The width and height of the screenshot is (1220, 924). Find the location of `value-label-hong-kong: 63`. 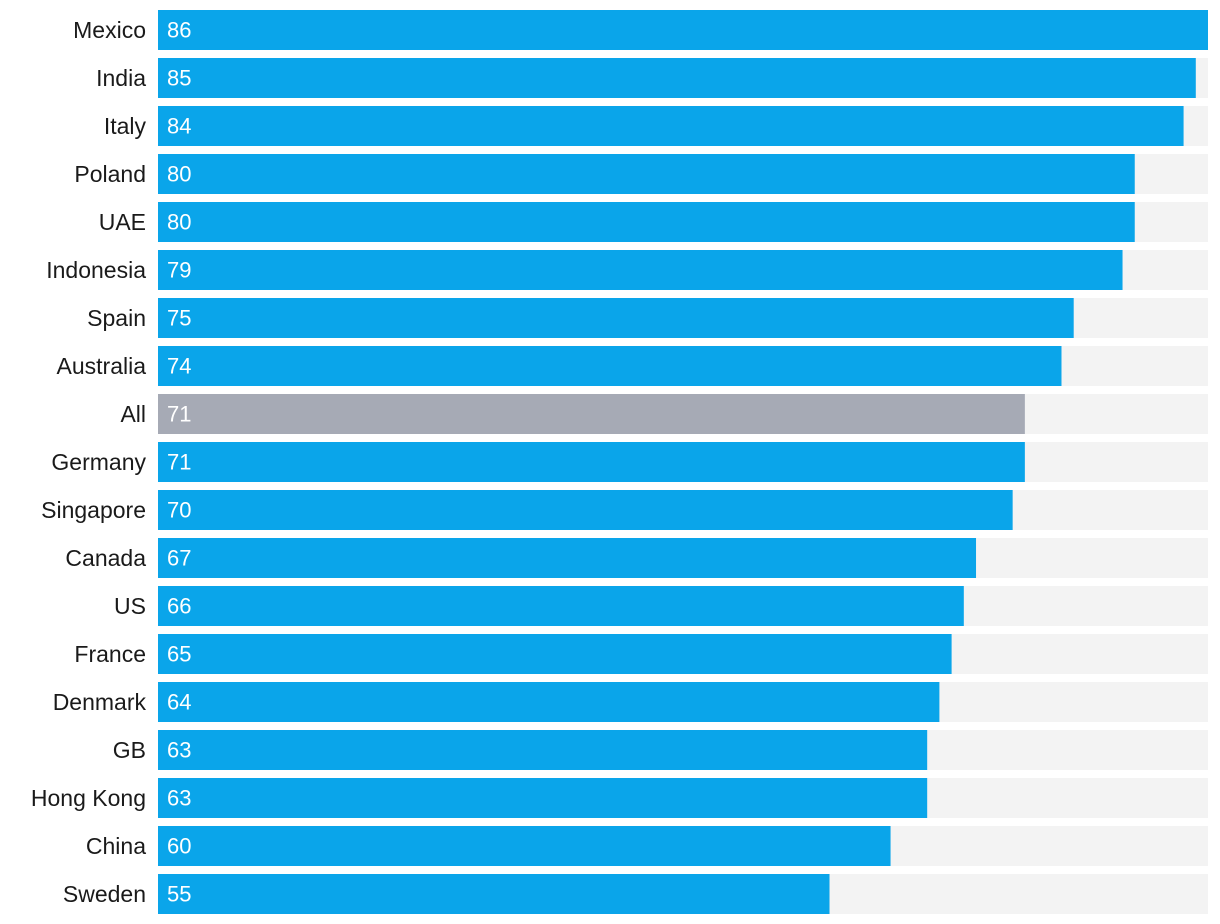

value-label-hong-kong: 63 is located at coordinates (179, 798).